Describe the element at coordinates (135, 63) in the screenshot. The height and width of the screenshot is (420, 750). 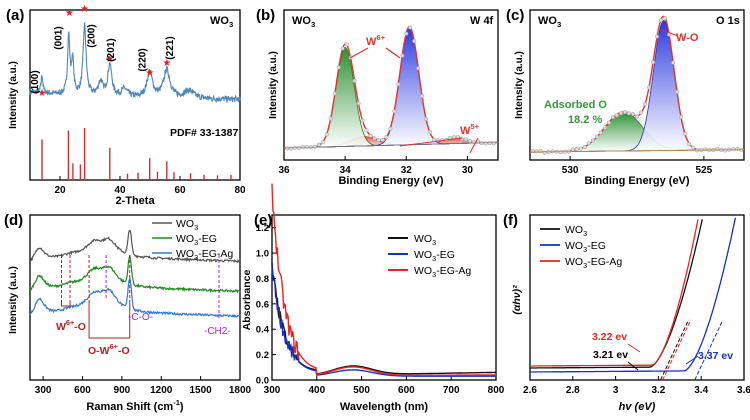
I see `xrd-pattern-line` at that location.